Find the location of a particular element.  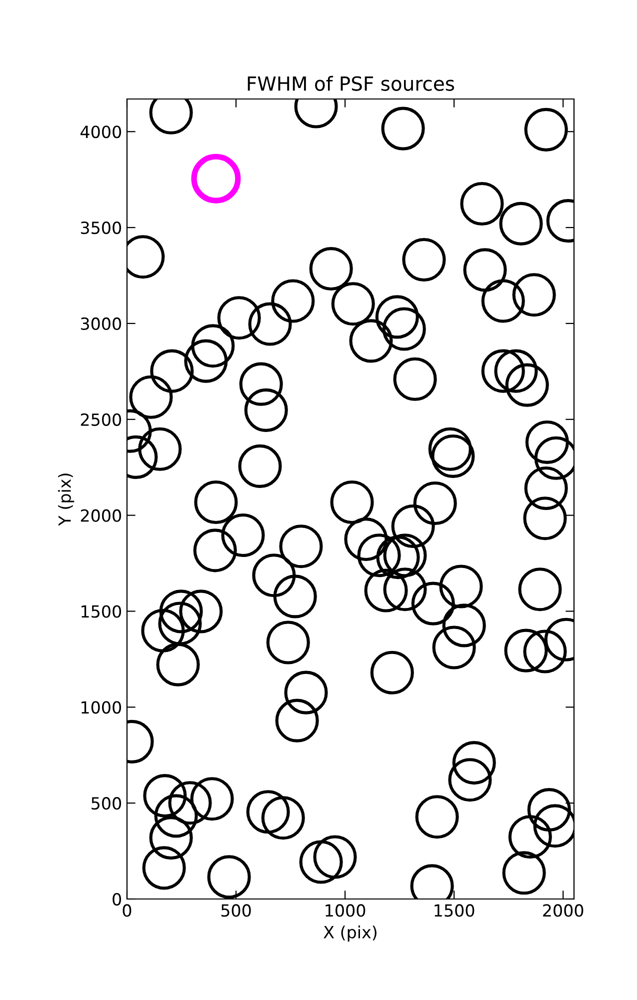

y-axis-title: Y (pix) is located at coordinates (66, 500).